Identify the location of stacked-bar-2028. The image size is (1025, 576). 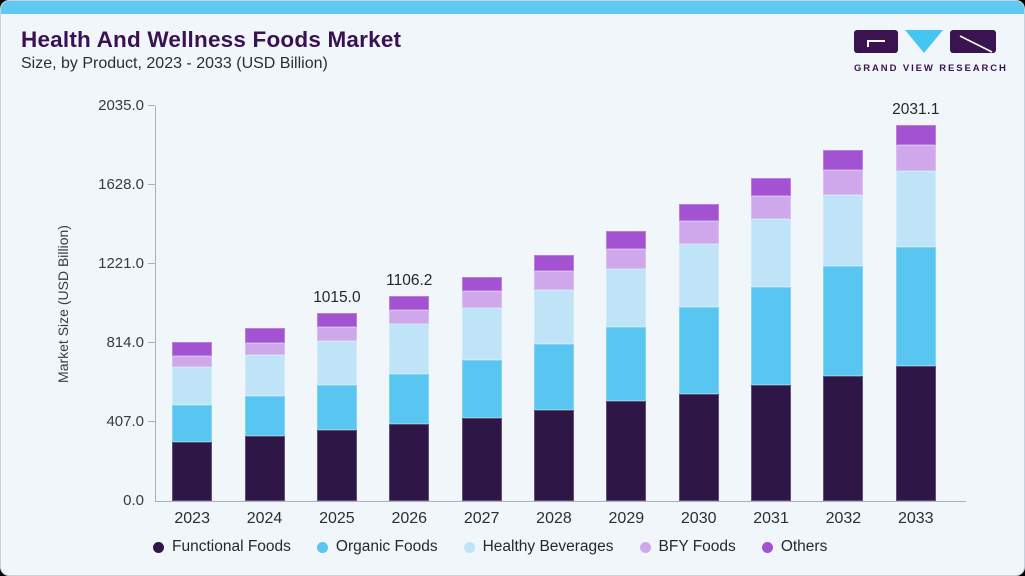
(553, 378).